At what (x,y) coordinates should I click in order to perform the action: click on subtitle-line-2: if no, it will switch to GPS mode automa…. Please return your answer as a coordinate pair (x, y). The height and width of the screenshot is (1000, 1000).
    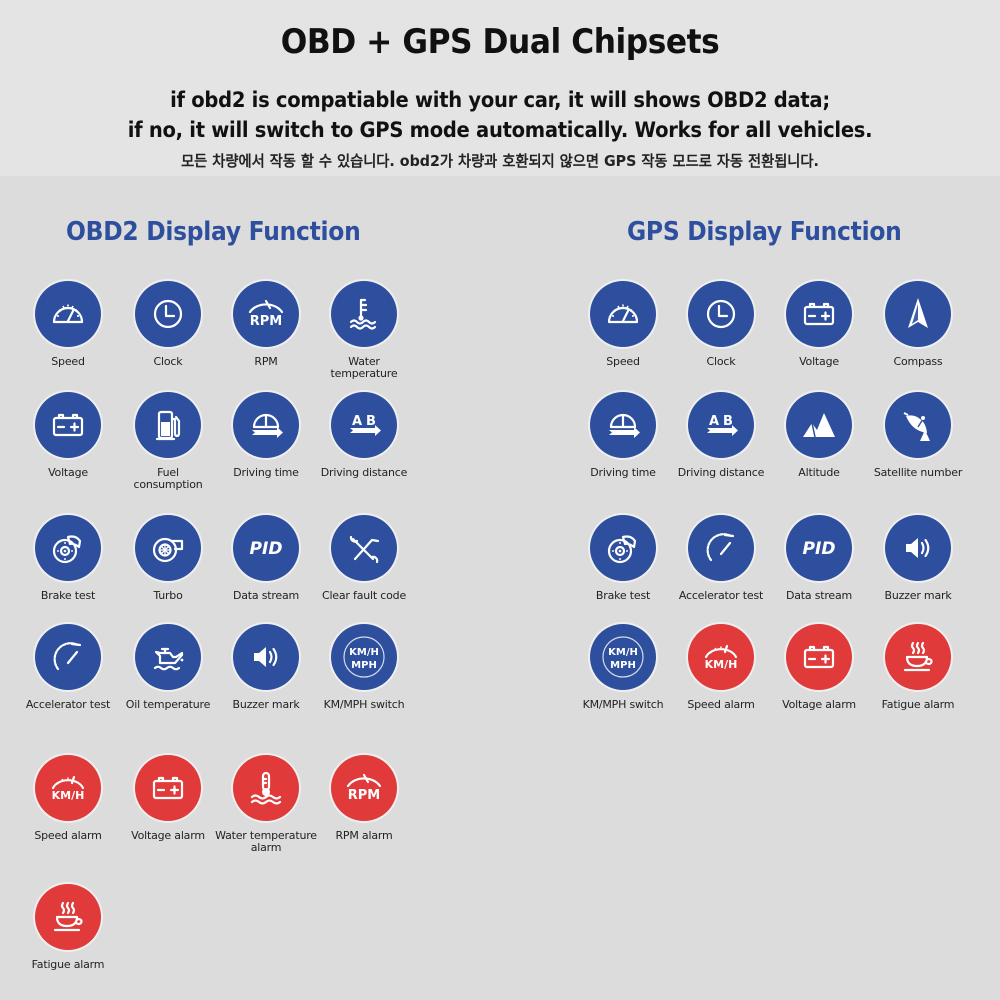
    Looking at the image, I should click on (500, 130).